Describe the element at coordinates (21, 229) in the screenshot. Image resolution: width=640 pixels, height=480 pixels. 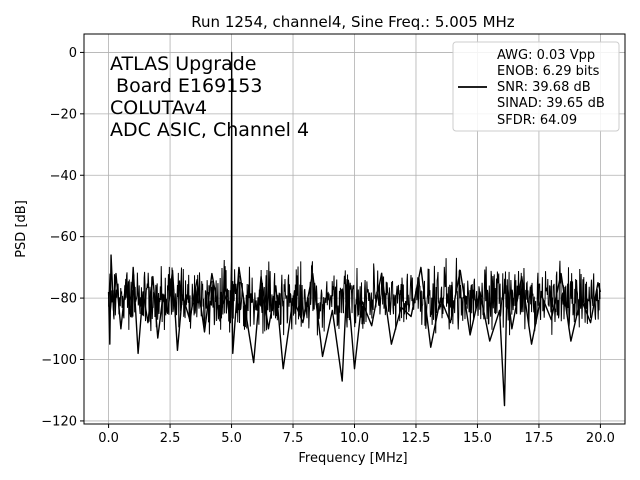
I see `y-axis-label: PSD [dB]` at that location.